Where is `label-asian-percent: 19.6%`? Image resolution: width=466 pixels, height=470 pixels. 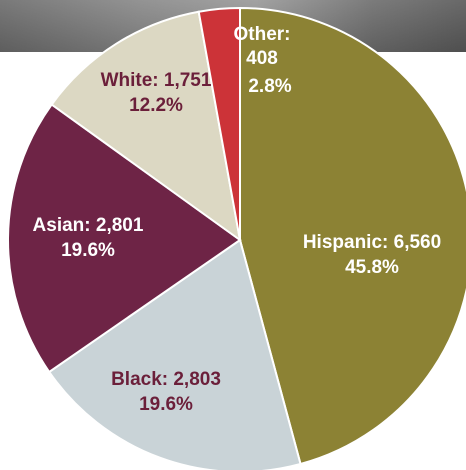 label-asian-percent: 19.6% is located at coordinates (88, 250).